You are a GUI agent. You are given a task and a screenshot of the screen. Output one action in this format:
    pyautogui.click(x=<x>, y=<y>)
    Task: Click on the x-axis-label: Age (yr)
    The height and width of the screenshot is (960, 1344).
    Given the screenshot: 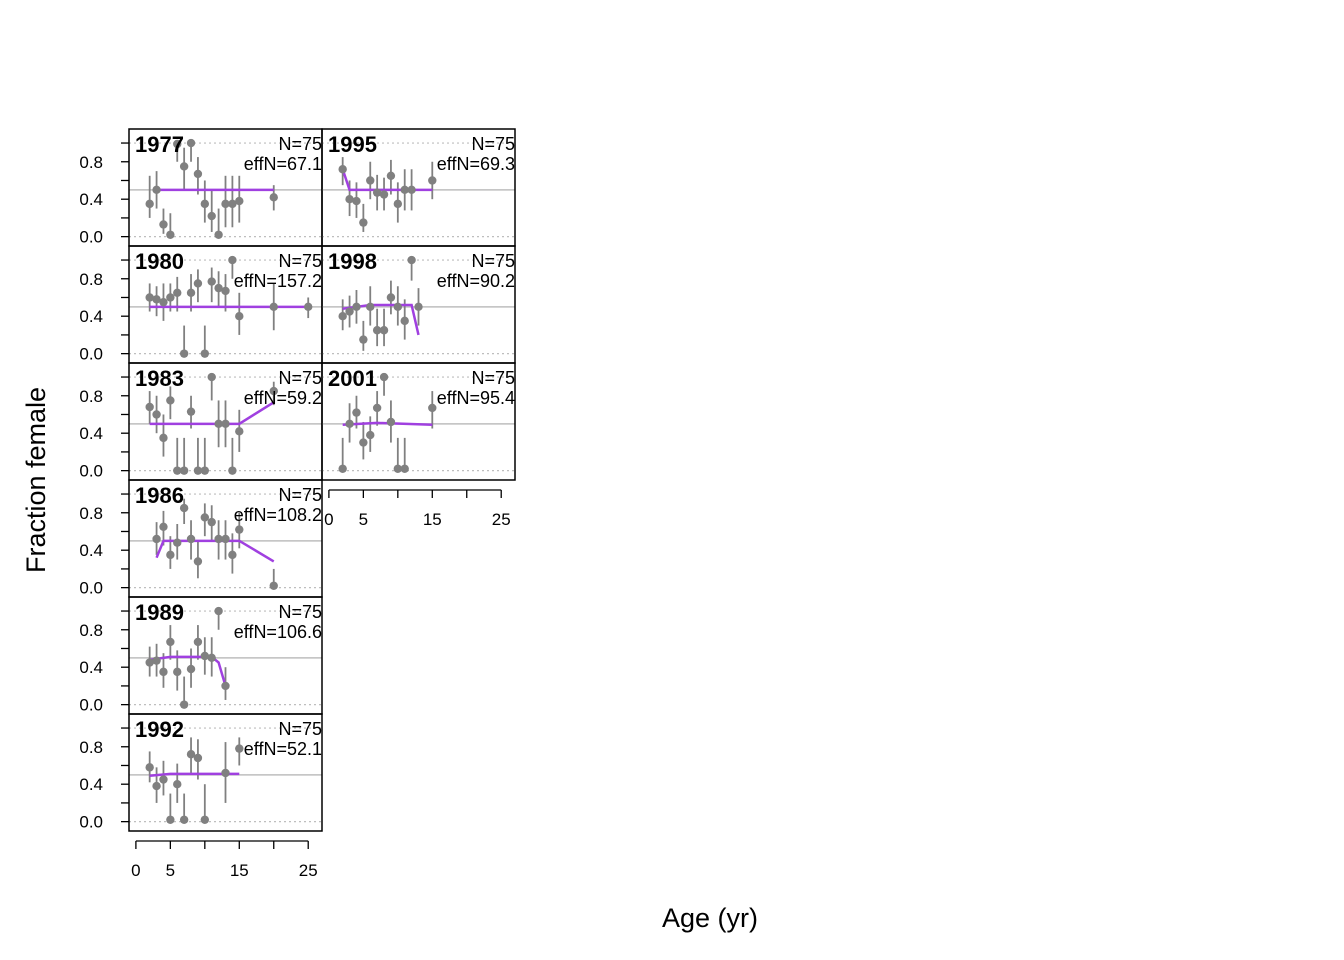 What is the action you would take?
    pyautogui.click(x=710, y=918)
    